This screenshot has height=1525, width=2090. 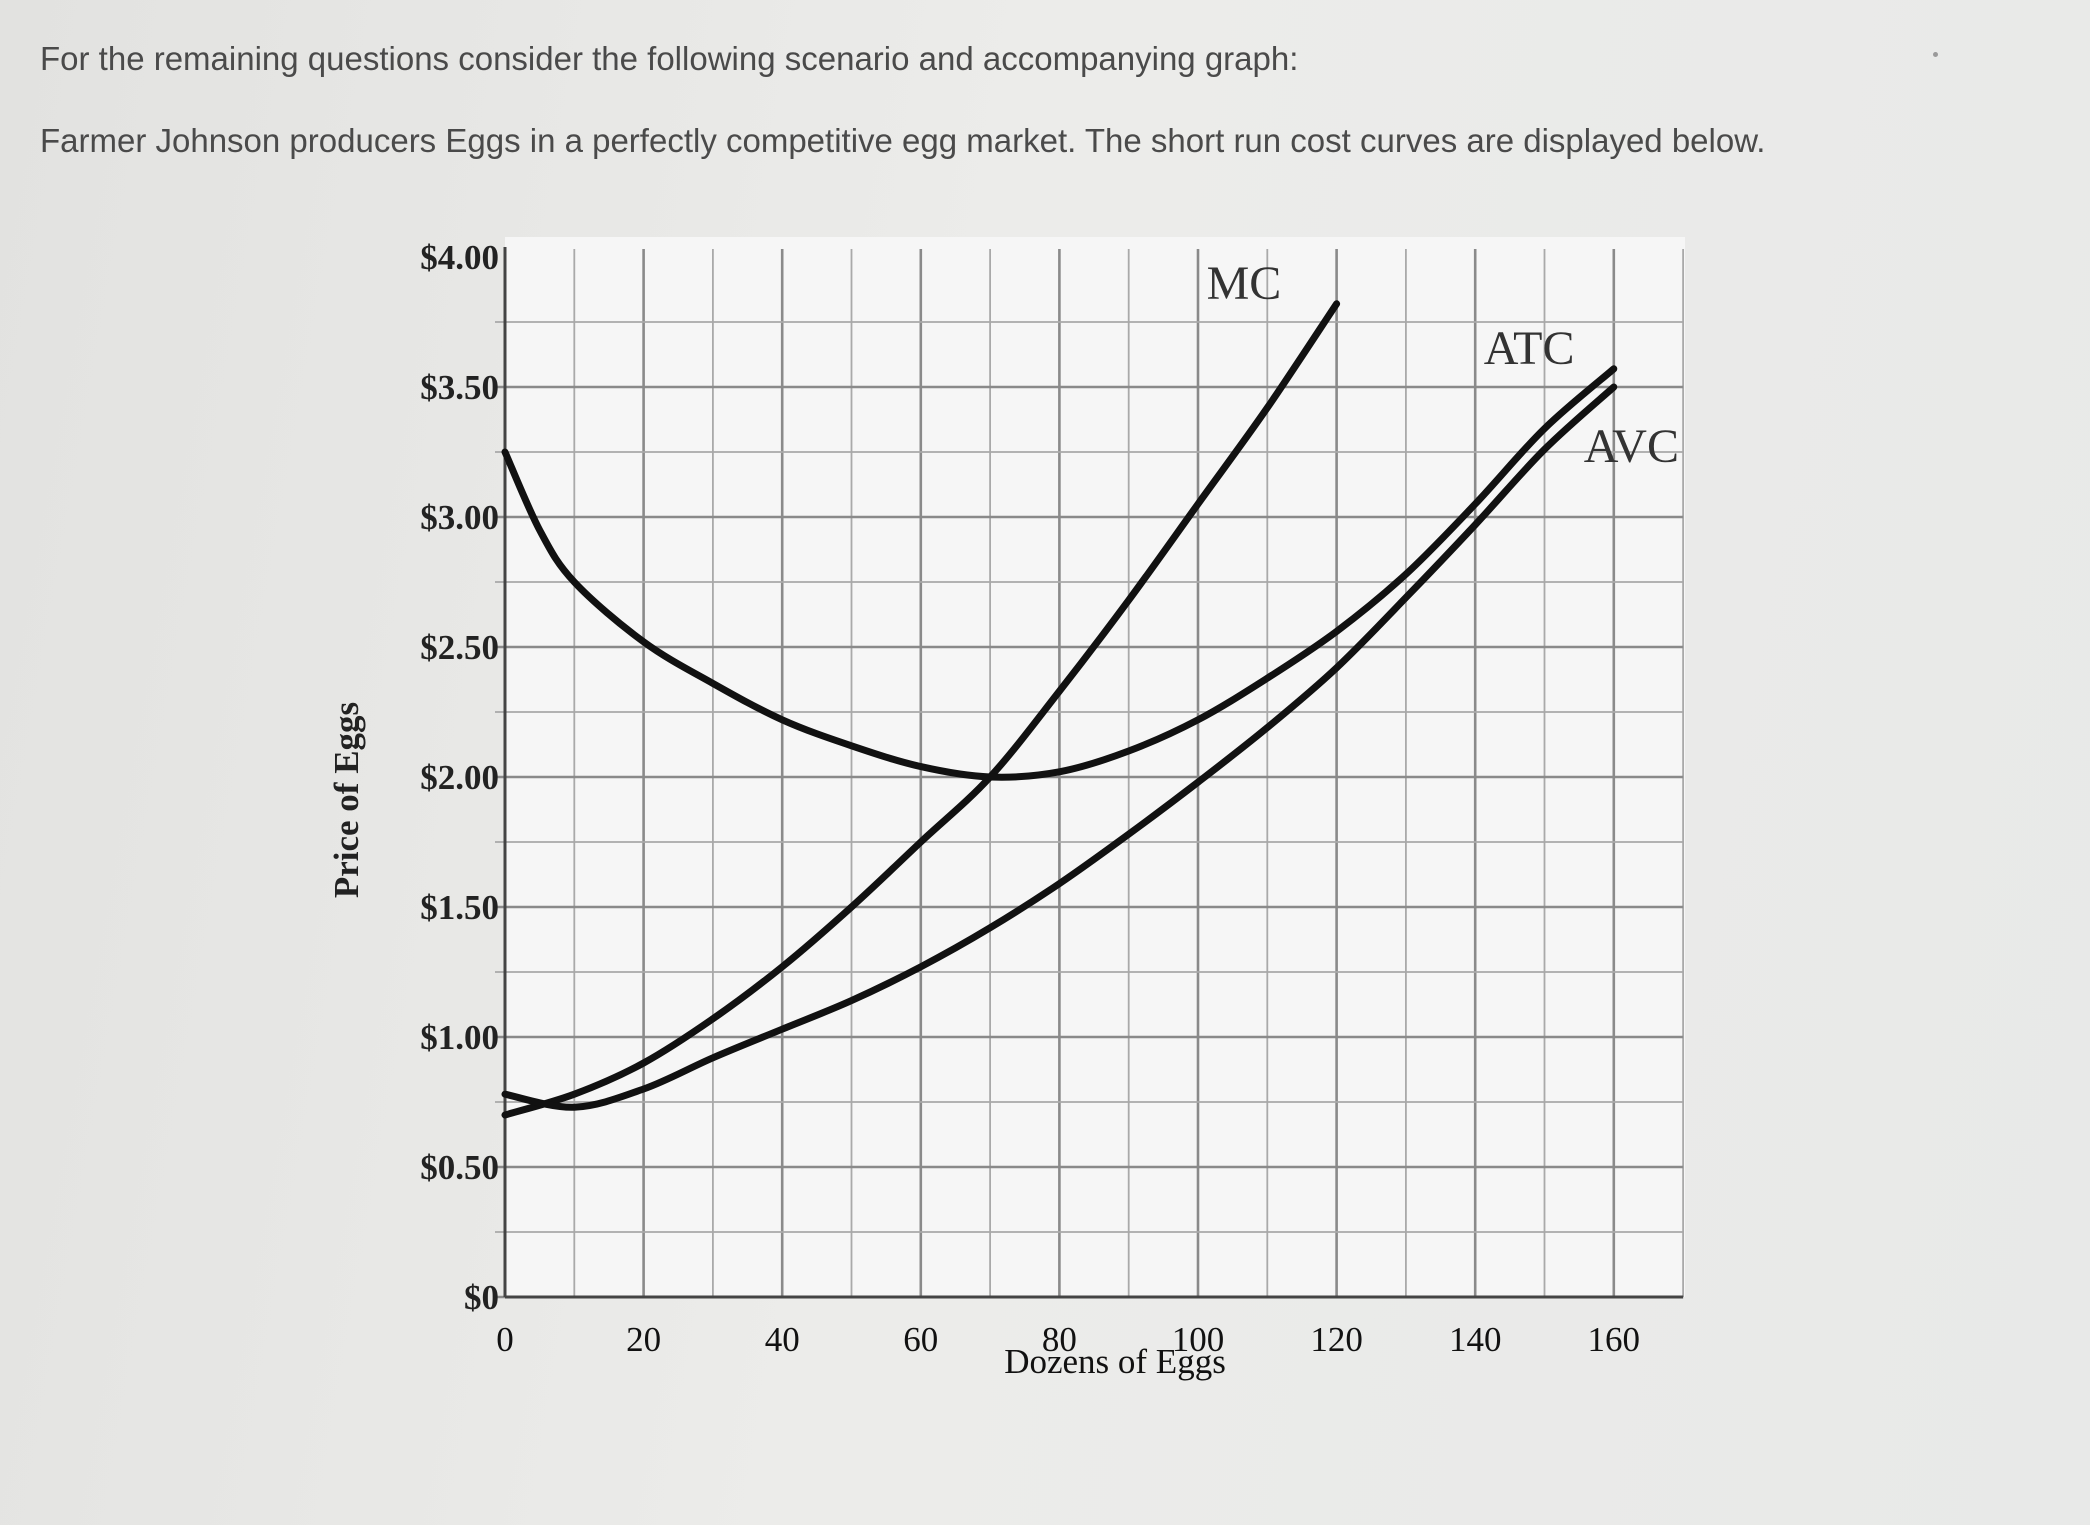 I want to click on y-axis-label: Price of Eggs, so click(x=346, y=800).